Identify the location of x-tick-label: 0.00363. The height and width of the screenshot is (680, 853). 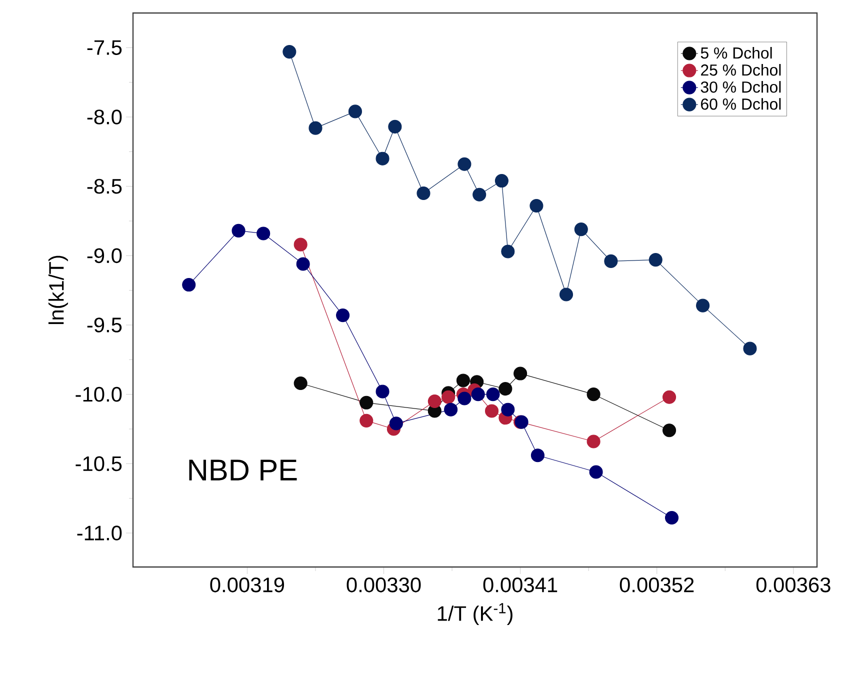
(793, 585).